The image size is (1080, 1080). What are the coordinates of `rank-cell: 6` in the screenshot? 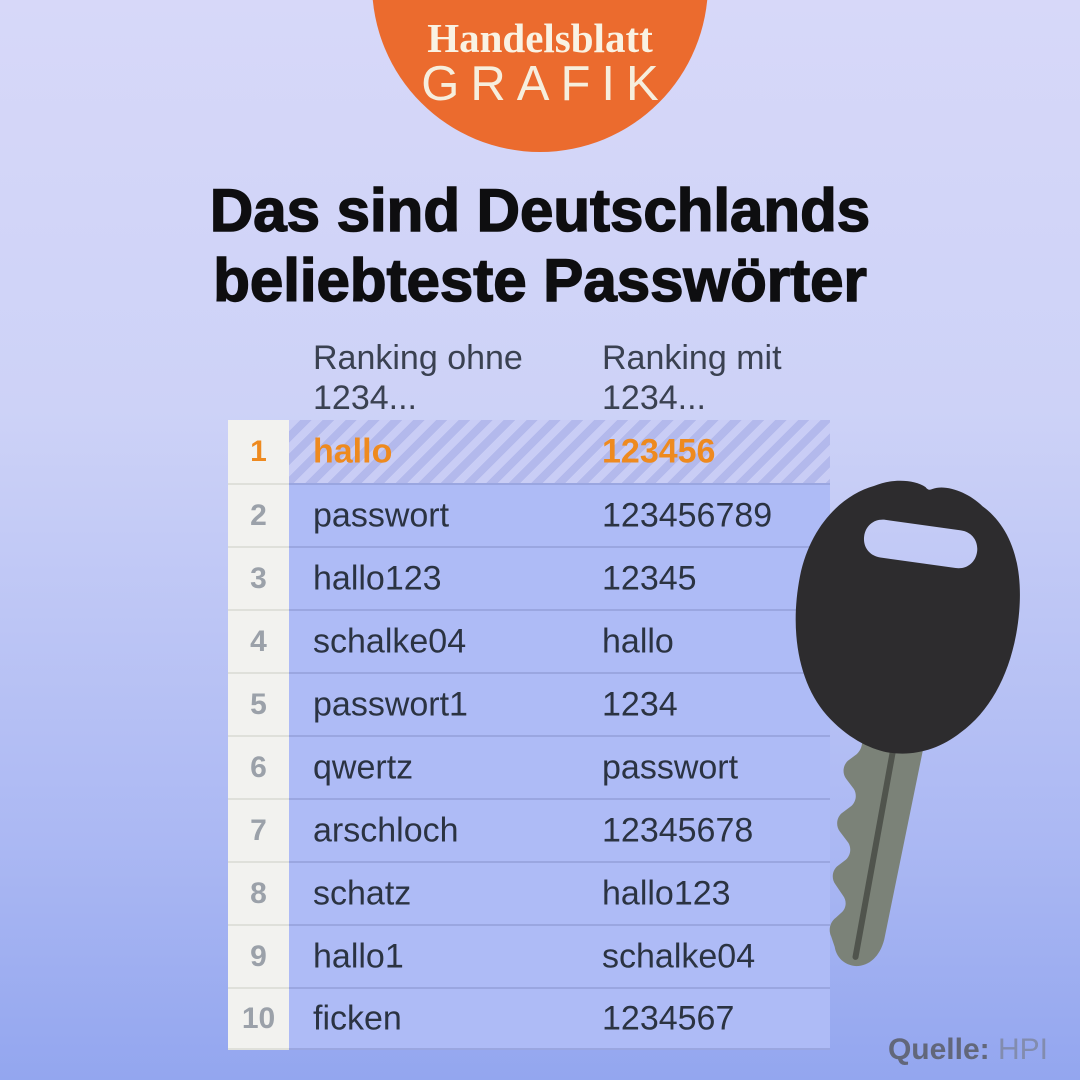 It's located at (258, 766).